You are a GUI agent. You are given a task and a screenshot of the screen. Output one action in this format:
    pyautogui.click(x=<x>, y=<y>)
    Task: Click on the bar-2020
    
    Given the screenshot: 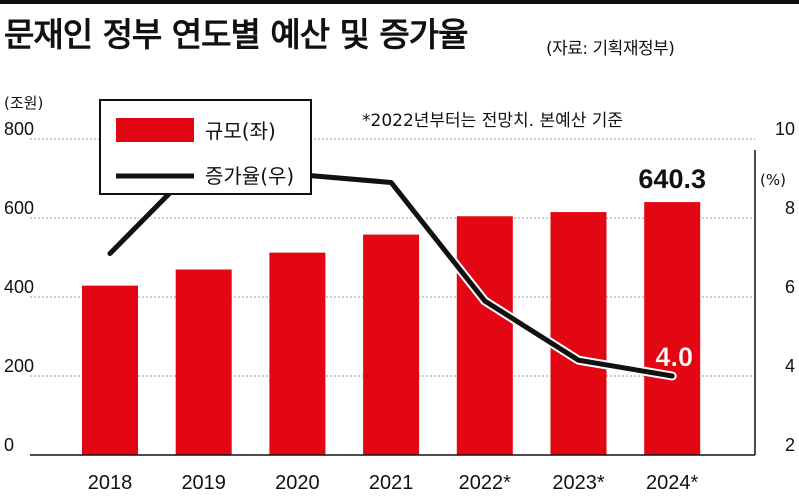 What is the action you would take?
    pyautogui.click(x=297, y=353)
    